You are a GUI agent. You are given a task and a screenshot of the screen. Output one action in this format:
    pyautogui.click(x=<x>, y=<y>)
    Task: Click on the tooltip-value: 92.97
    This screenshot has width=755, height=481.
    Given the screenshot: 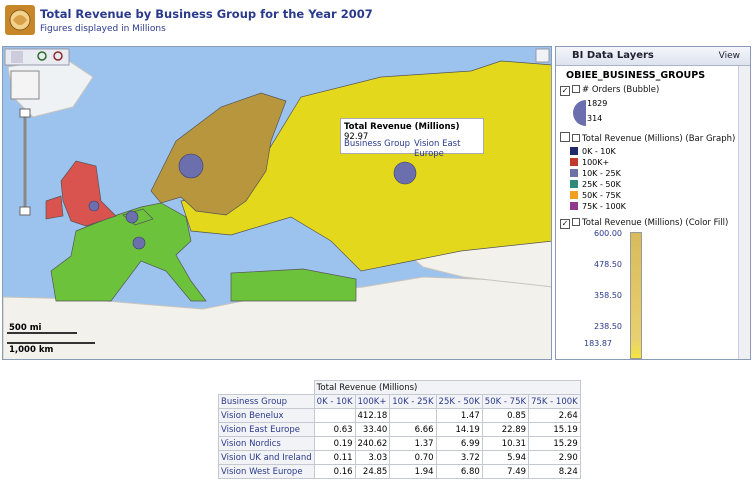 What is the action you would take?
    pyautogui.click(x=356, y=137)
    